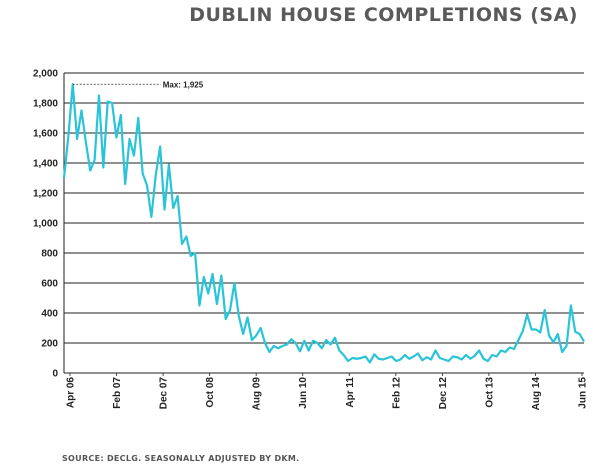 Image resolution: width=614 pixels, height=473 pixels. Describe the element at coordinates (257, 394) in the screenshot. I see `x-tick-label: Aug 09` at that location.